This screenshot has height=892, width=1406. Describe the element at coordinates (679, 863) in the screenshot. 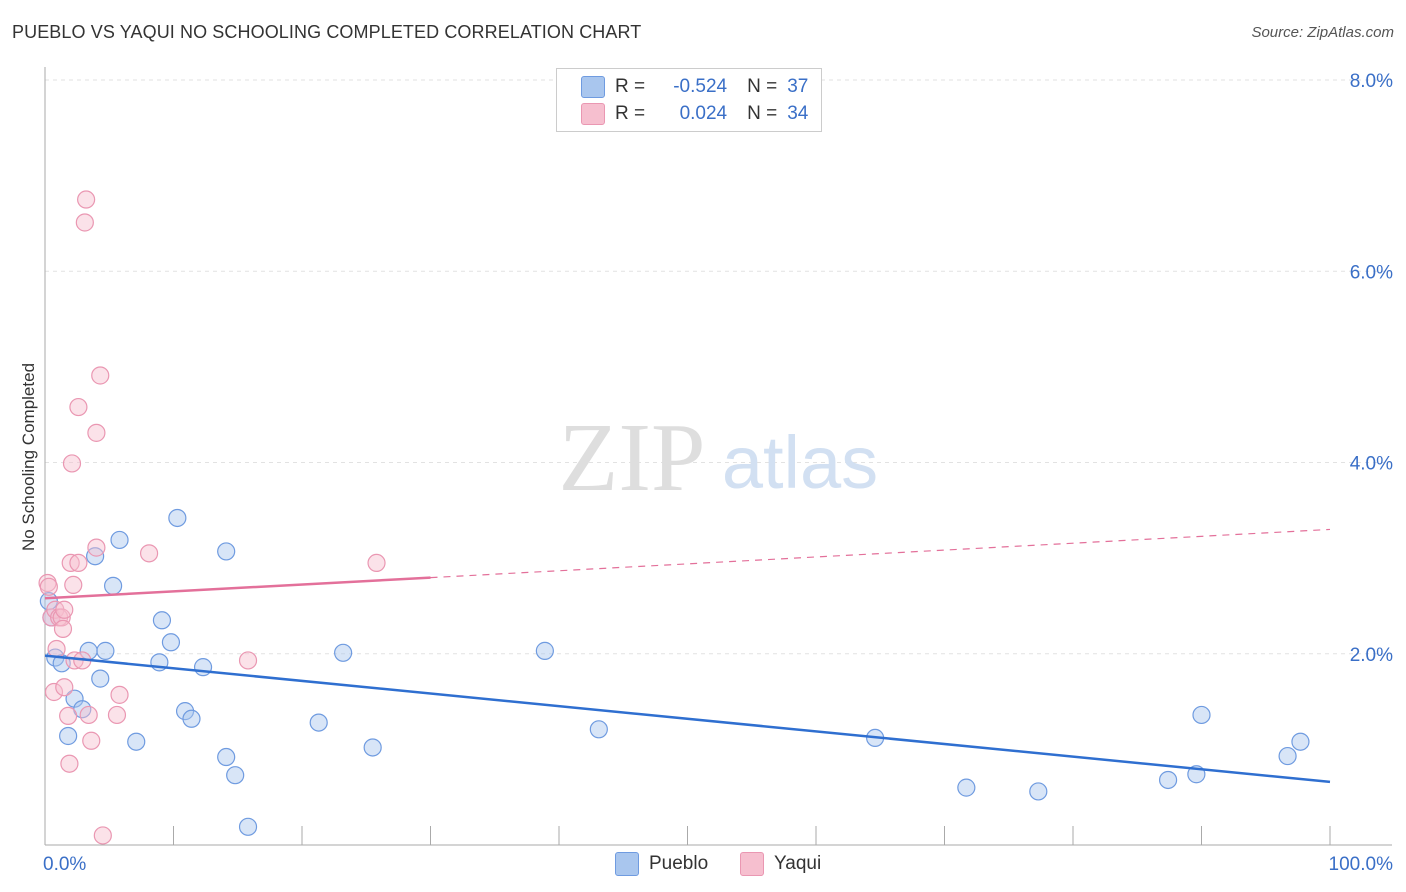

I see `pueblo-label: Pueblo` at that location.